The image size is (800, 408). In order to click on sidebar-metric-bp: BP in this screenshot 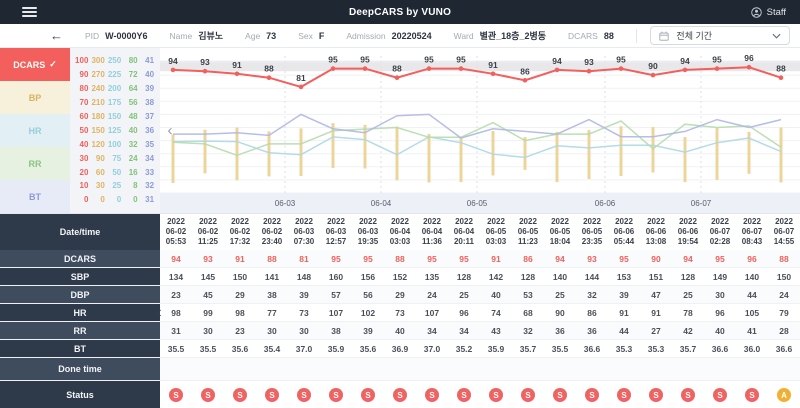, I will do `click(35, 97)`.